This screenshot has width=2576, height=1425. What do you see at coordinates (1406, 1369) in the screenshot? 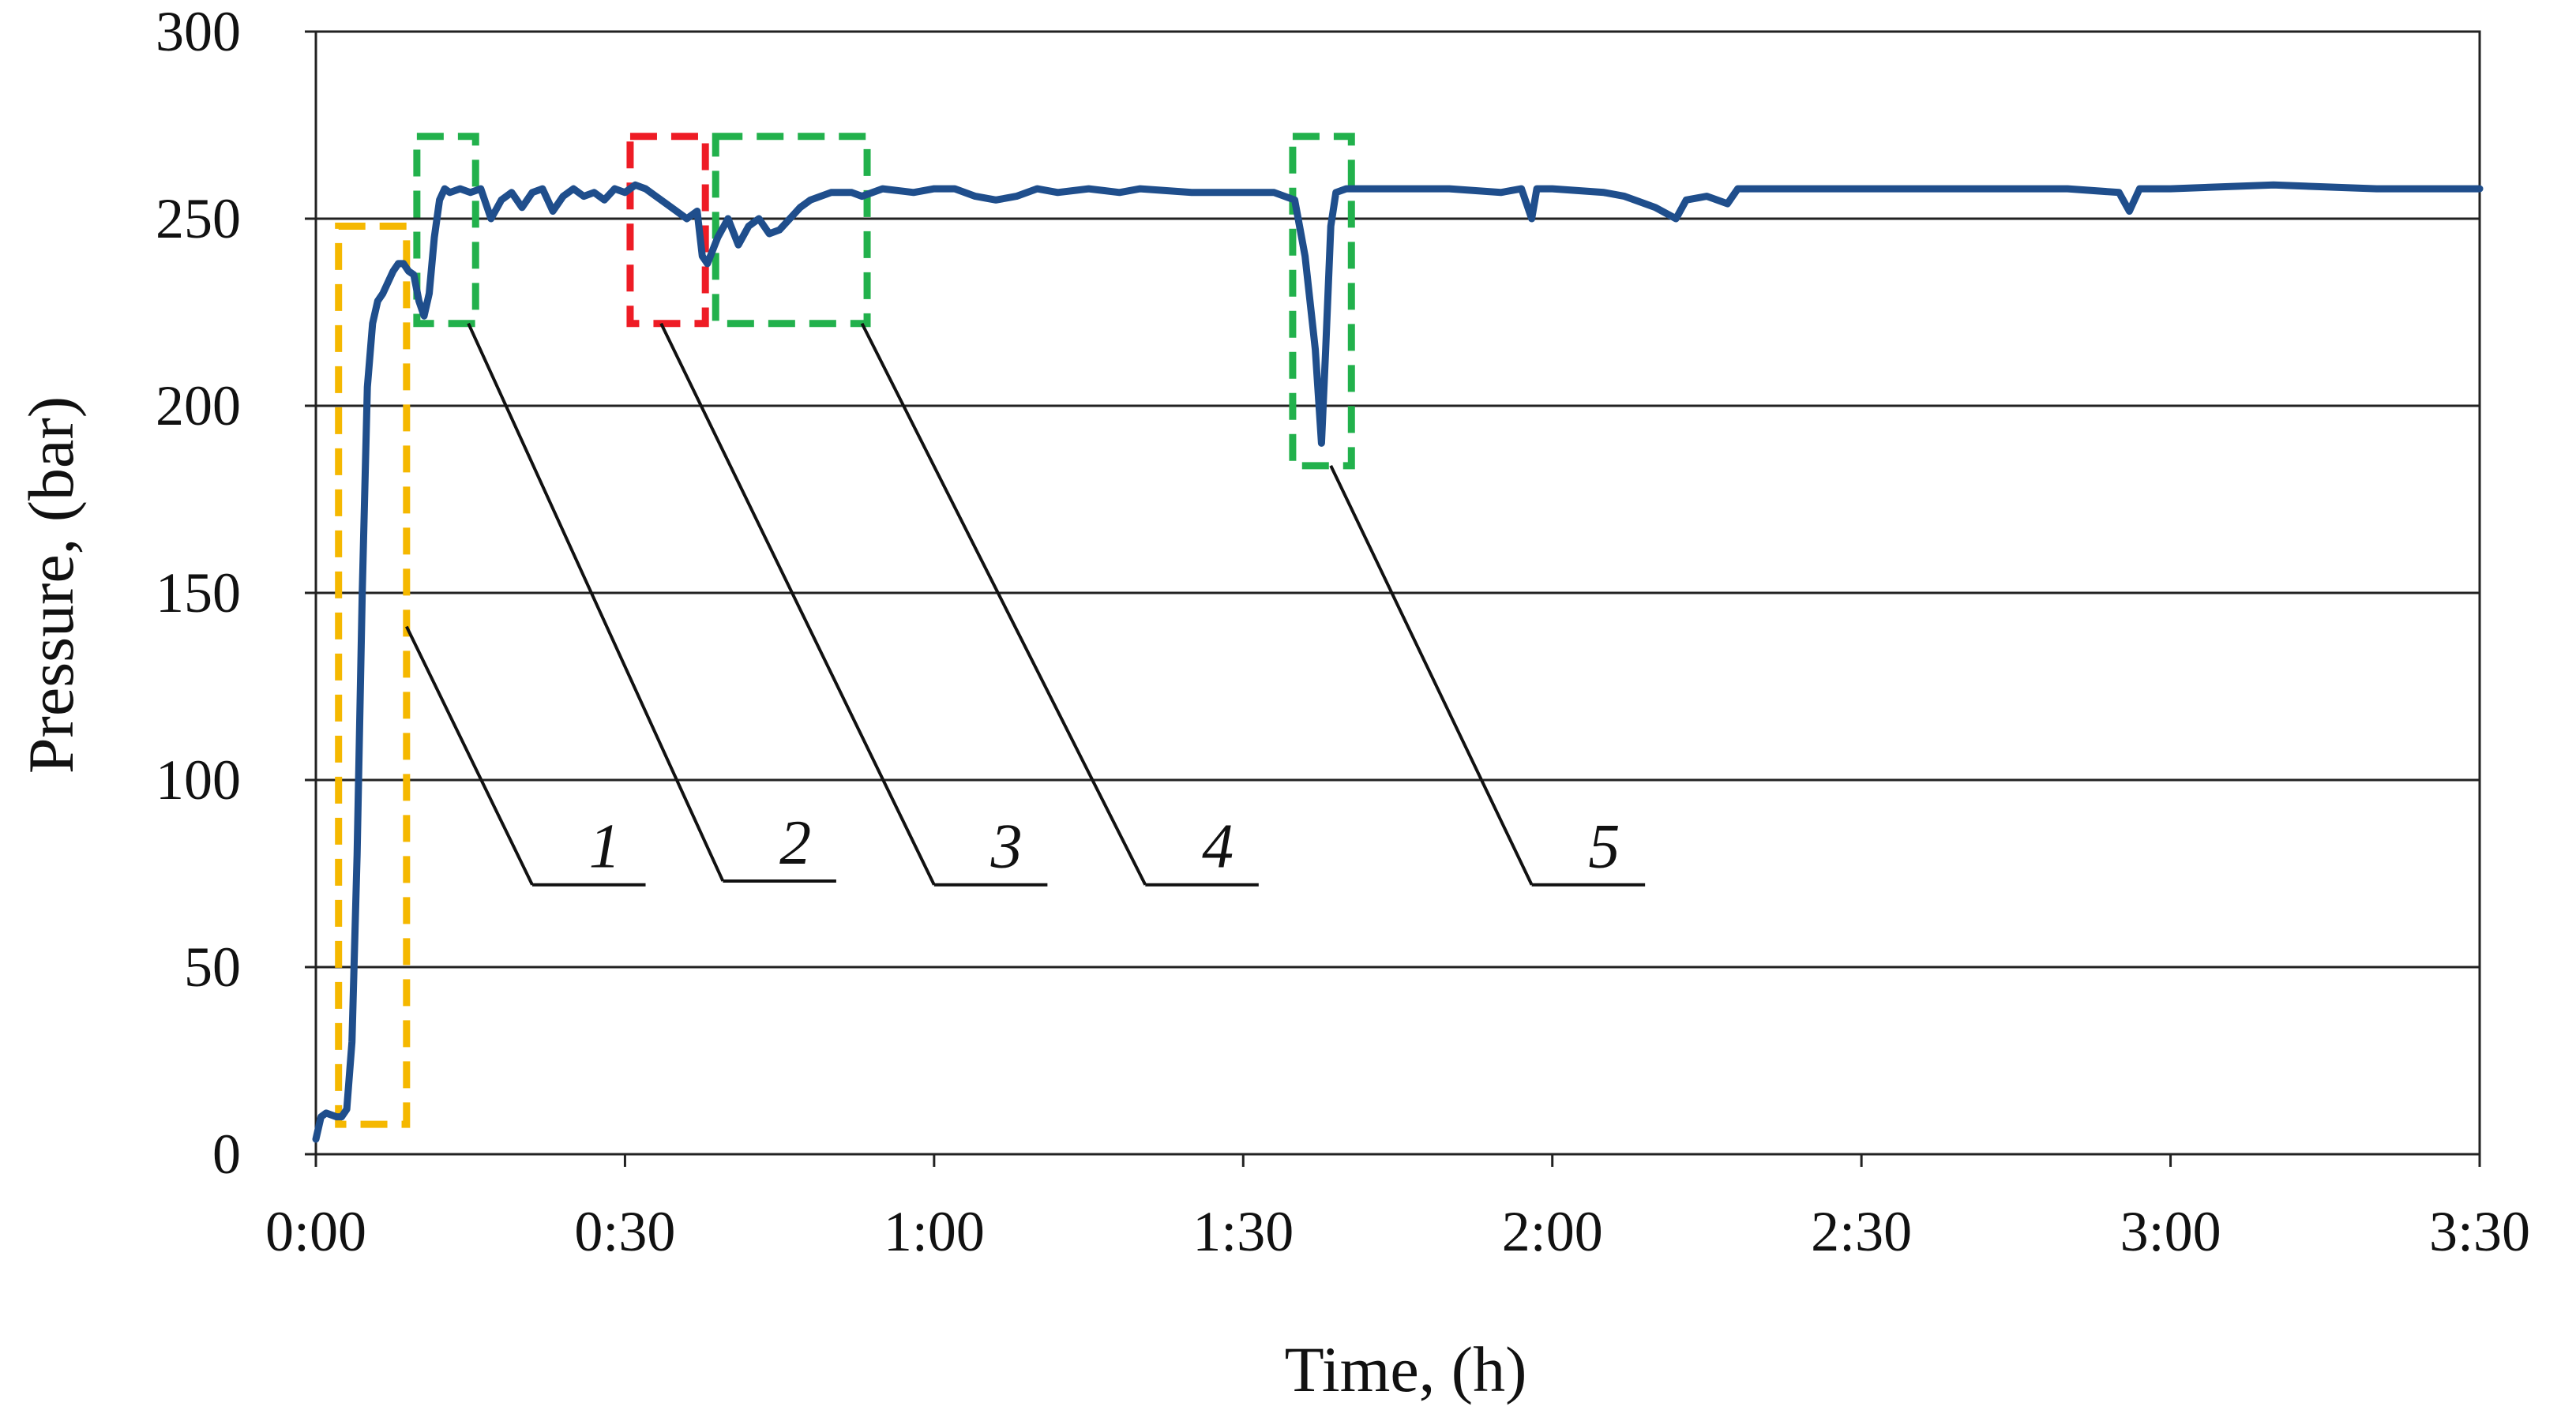
I see `x-axis-title: Time, (h)` at bounding box center [1406, 1369].